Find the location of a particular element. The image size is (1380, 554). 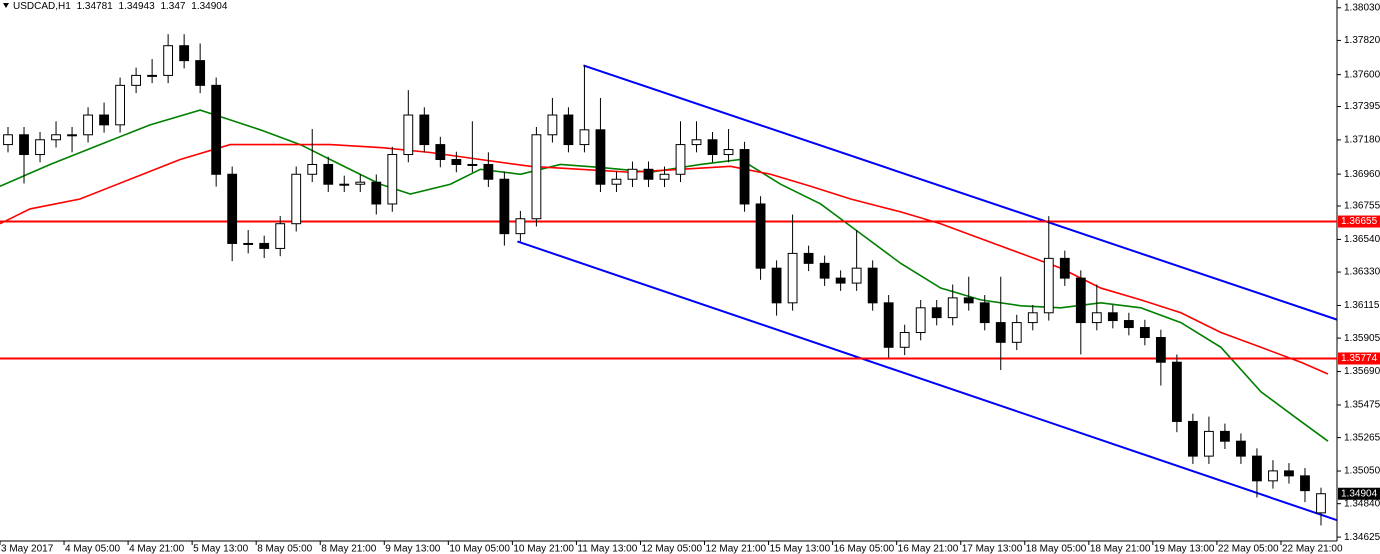

header-close: 1.34904 is located at coordinates (209, 6).